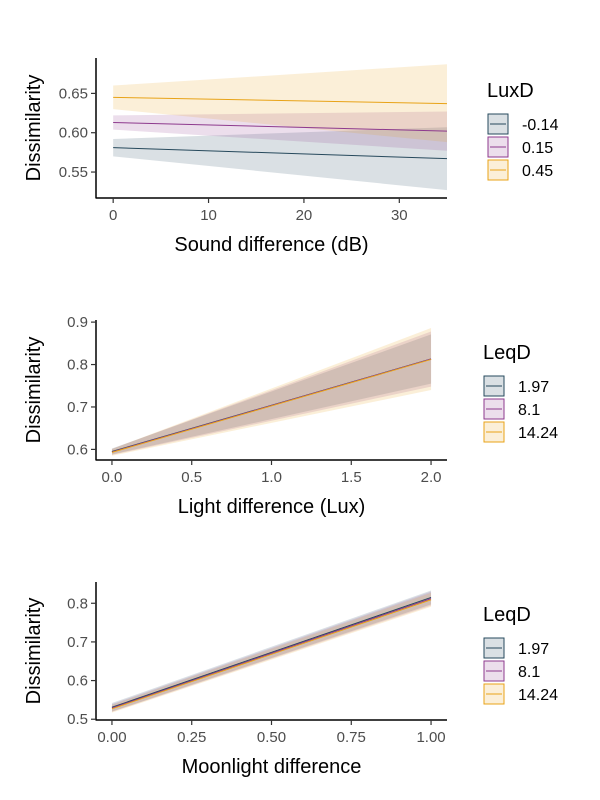  I want to click on x-tick-label: 0, so click(113, 215).